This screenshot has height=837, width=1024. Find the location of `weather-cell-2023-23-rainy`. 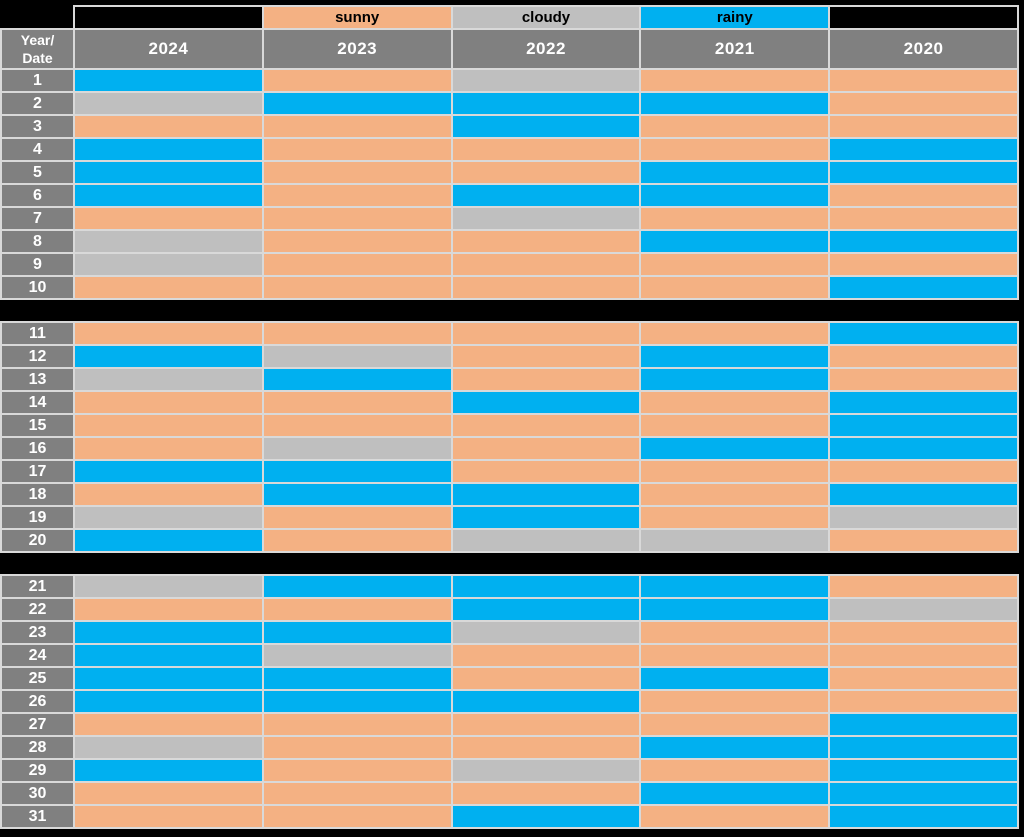

weather-cell-2023-23-rainy is located at coordinates (357, 632).